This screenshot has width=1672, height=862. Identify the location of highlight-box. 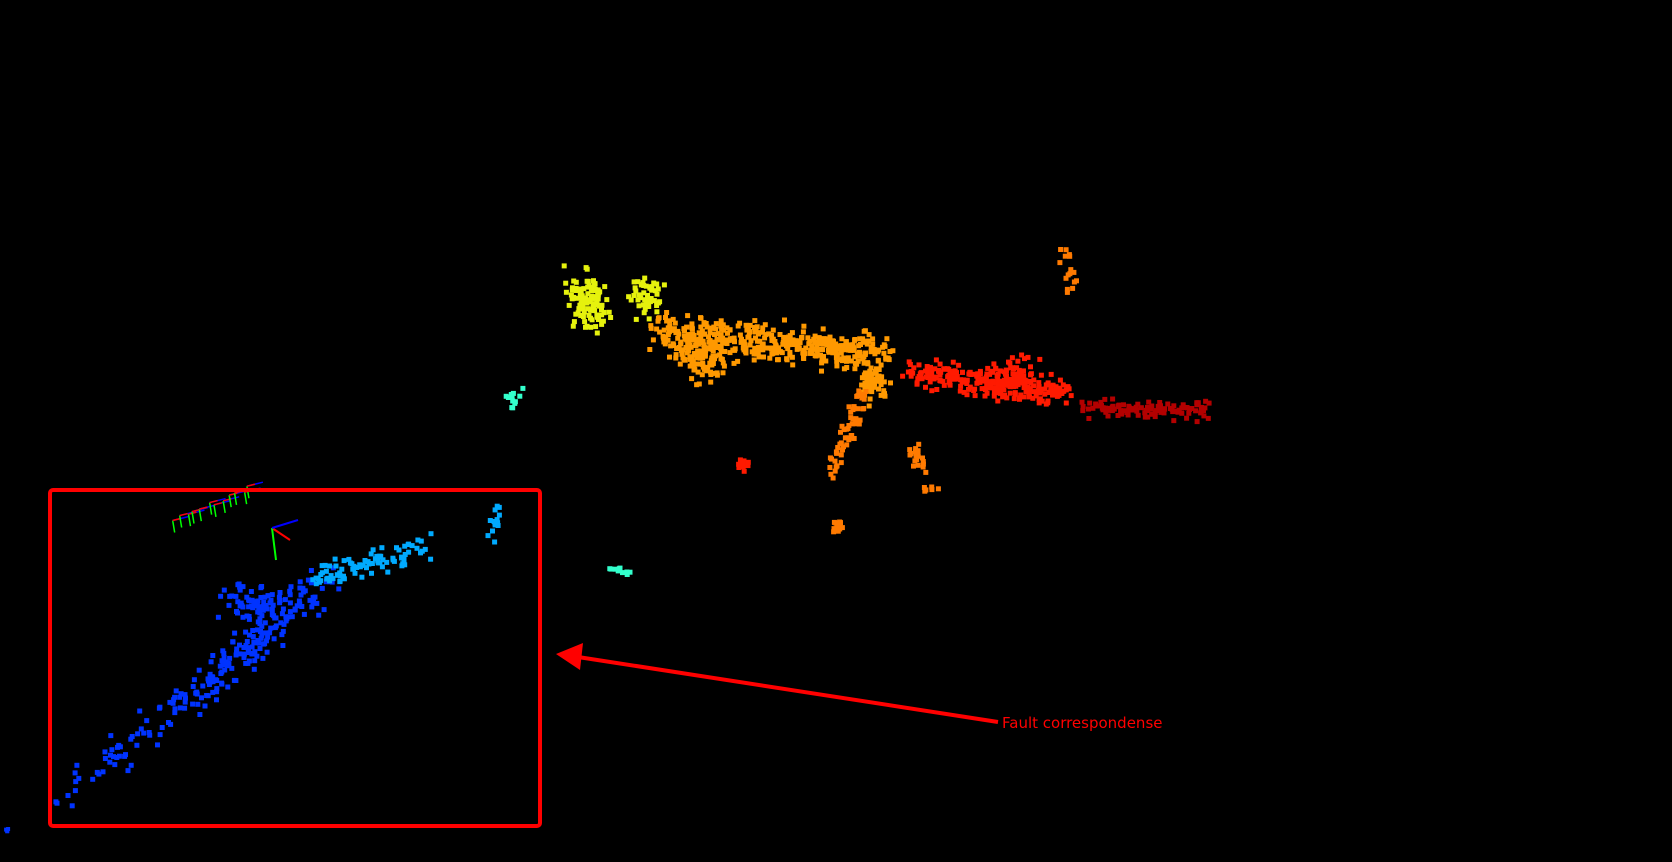
(295, 658).